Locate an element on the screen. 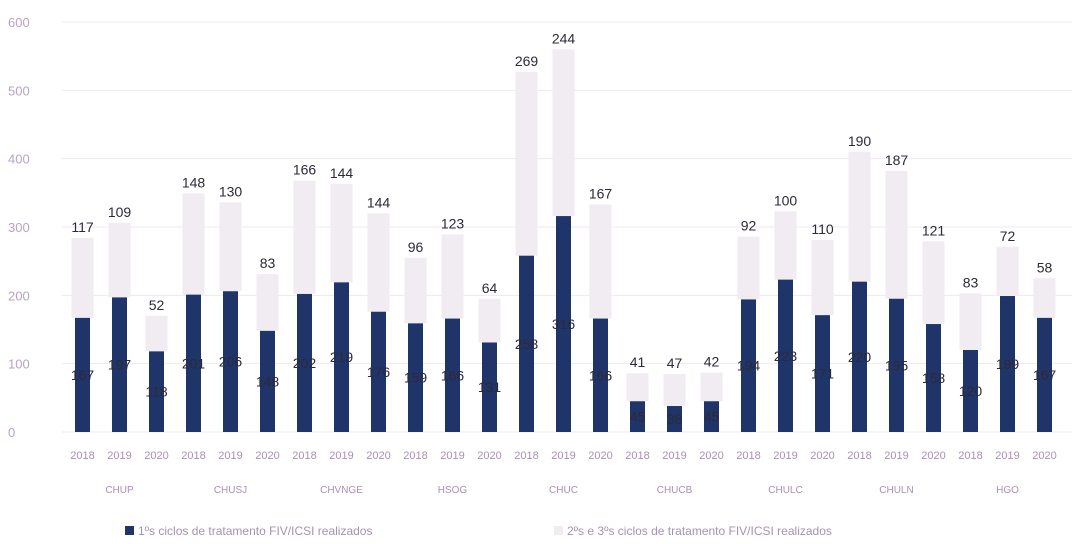 The image size is (1084, 544). data-label-2nd-3rd-cycles: 166 is located at coordinates (305, 170).